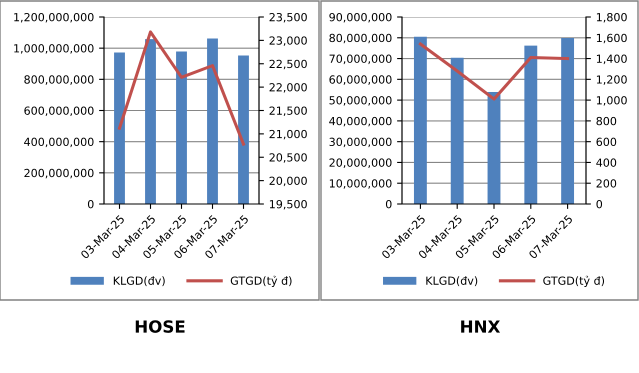  Describe the element at coordinates (611, 59) in the screenshot. I see `y2-tick-label: 1,400` at that location.